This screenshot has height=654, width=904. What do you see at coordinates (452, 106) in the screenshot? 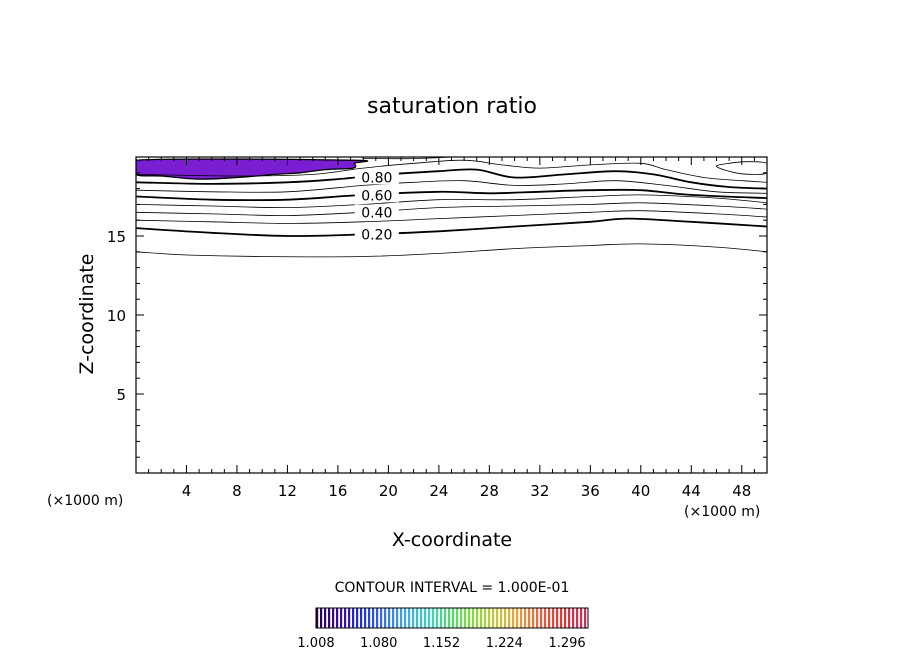
I see `chart-title: saturation ratio` at bounding box center [452, 106].